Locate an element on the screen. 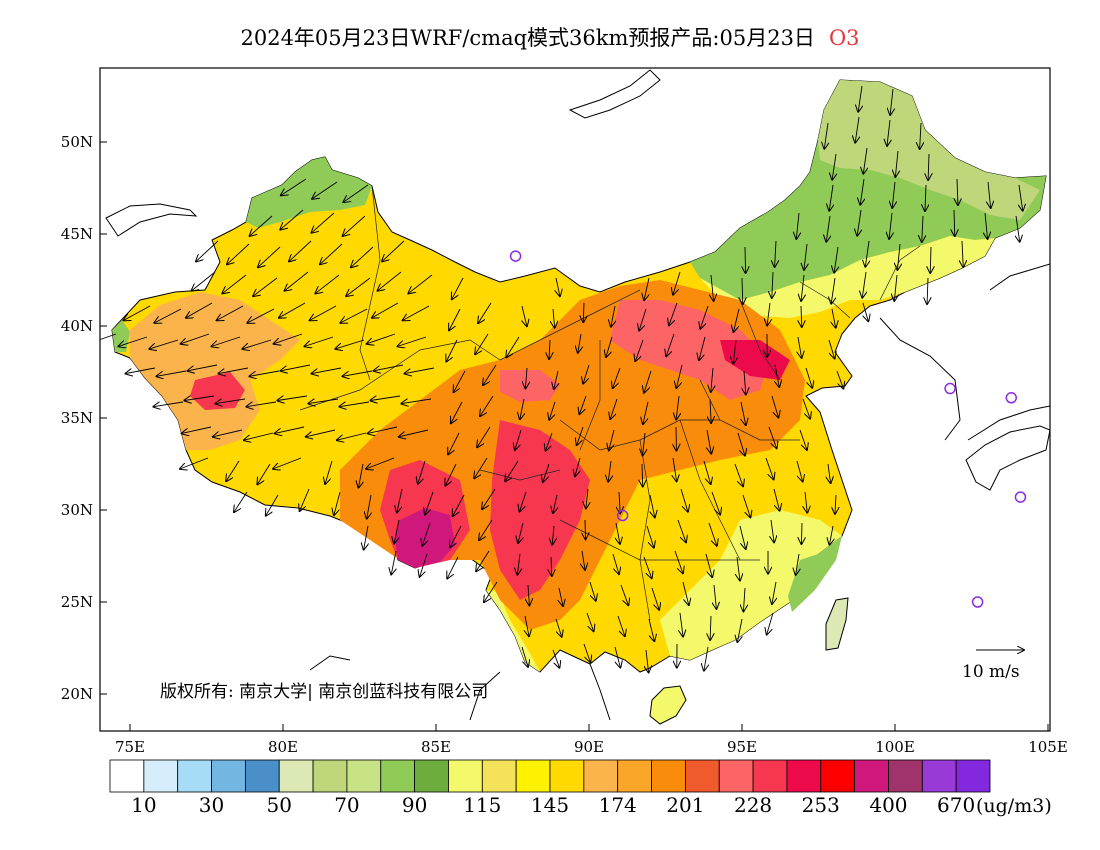  northeast-lighter-zone is located at coordinates (929, 150).